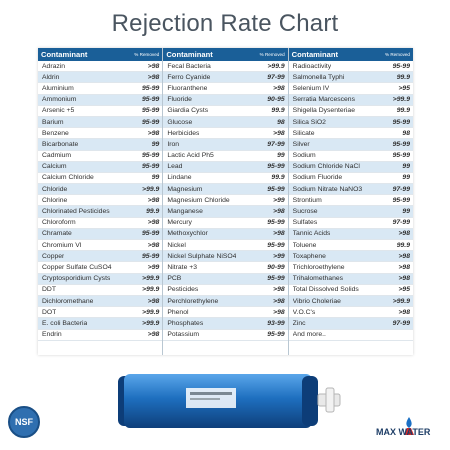  Describe the element at coordinates (350, 134) in the screenshot. I see `table-row: Silicate 98` at that location.